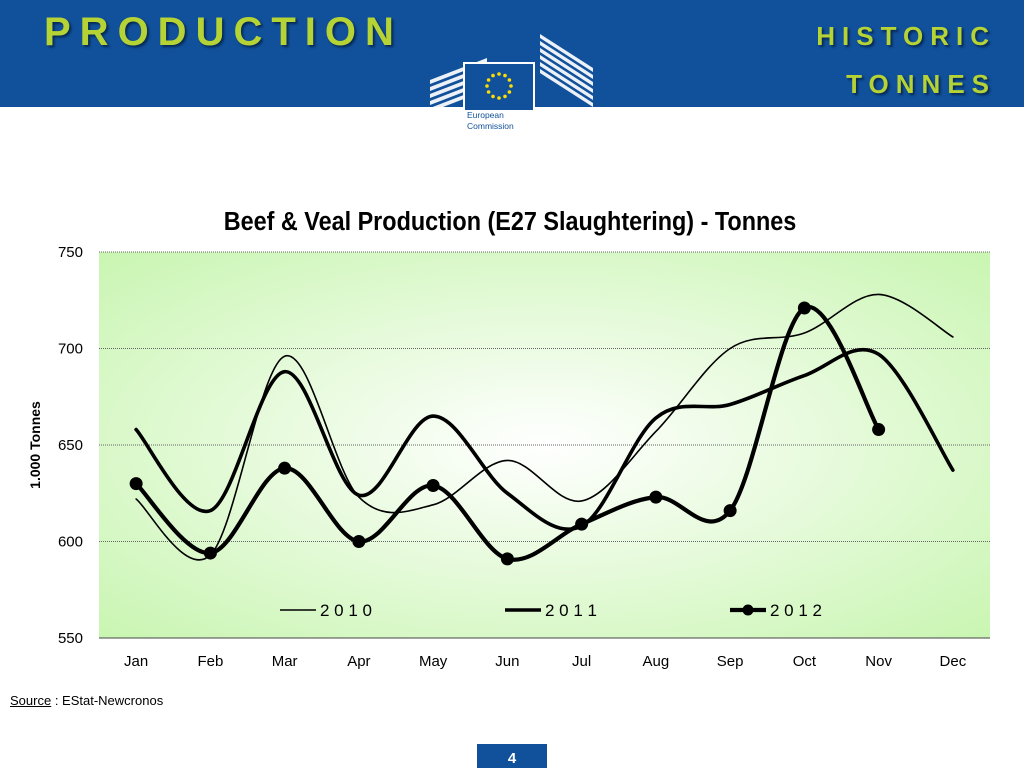  Describe the element at coordinates (210, 661) in the screenshot. I see `x-tick-label: Feb` at that location.